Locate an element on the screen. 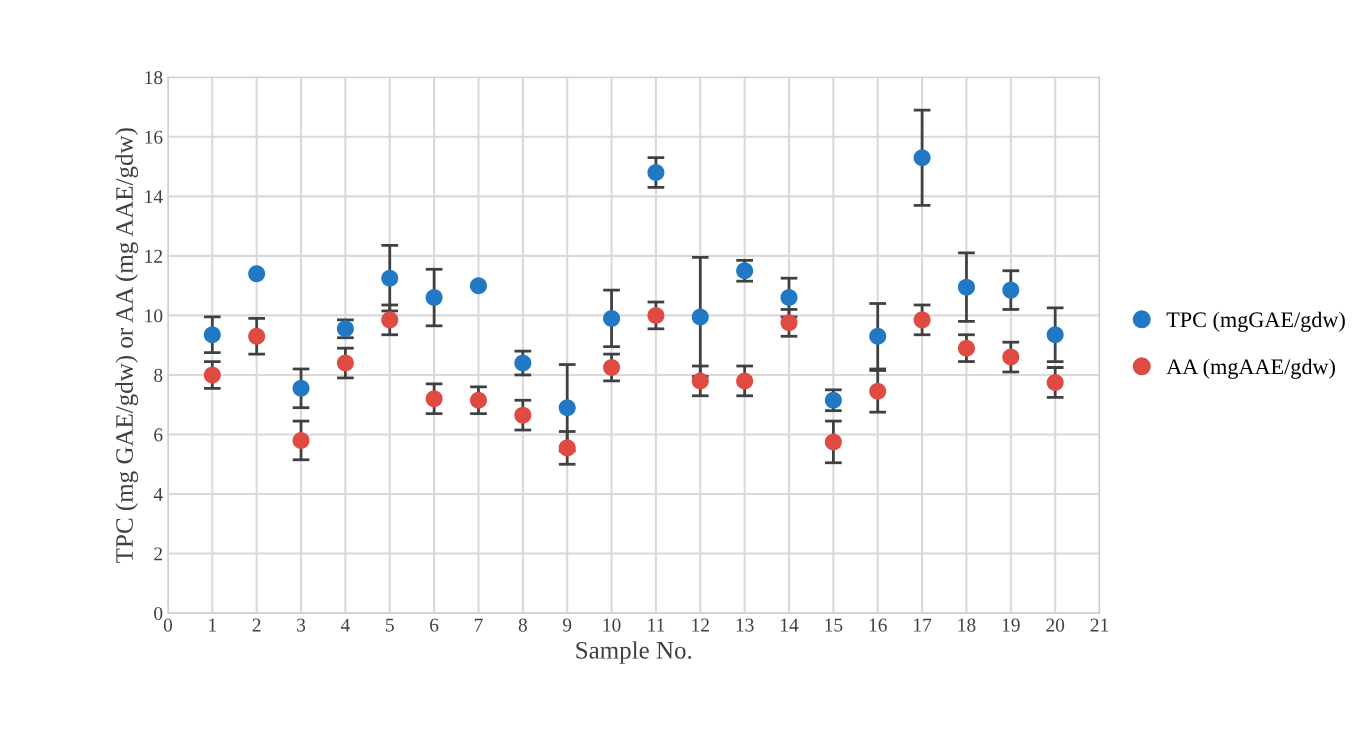 The image size is (1371, 729). y-tick-label: 8 is located at coordinates (158, 375).